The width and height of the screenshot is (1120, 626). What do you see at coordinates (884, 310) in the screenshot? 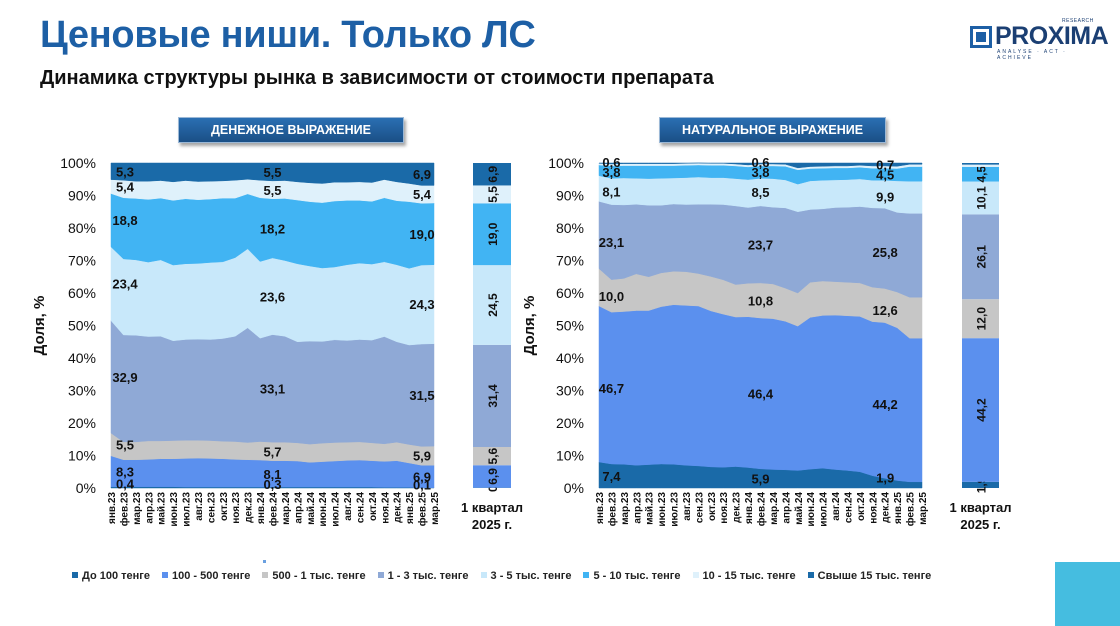
I see `data-label: 12,6` at bounding box center [884, 310].